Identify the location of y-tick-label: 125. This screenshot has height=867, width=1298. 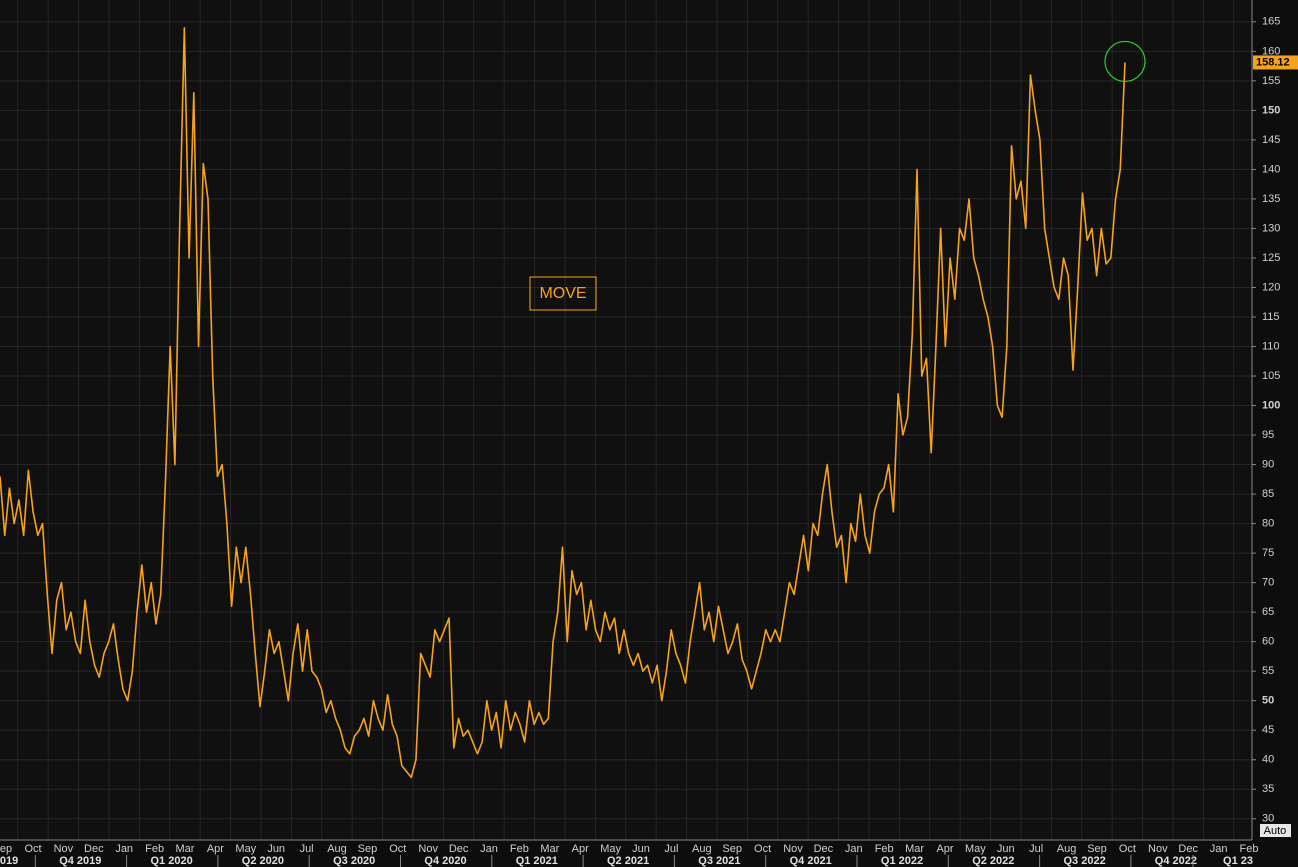
(1271, 258).